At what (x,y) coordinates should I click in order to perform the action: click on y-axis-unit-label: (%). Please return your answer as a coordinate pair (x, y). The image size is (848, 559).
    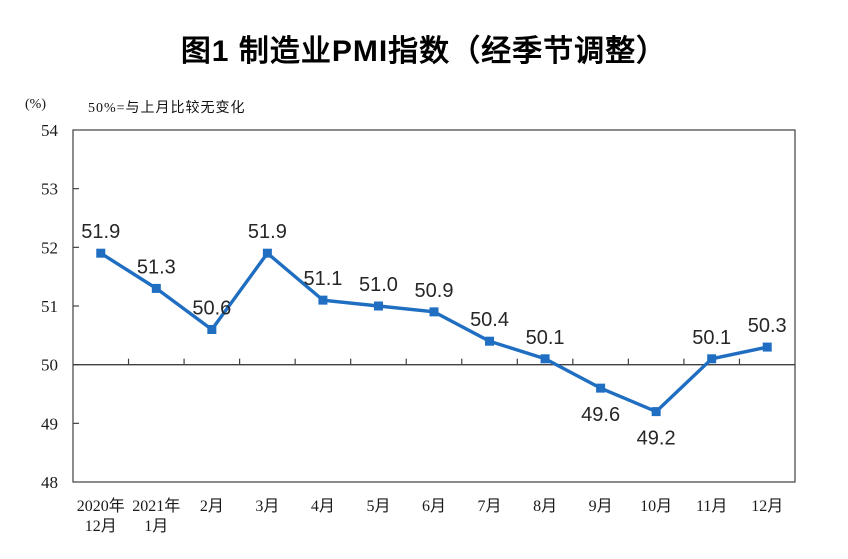
    Looking at the image, I should click on (35, 104).